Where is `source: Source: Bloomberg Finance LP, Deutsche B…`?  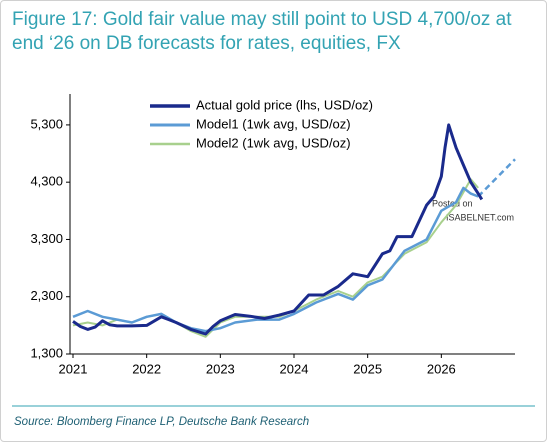
source: Source: Bloomberg Finance LP, Deutsche B… is located at coordinates (161, 422).